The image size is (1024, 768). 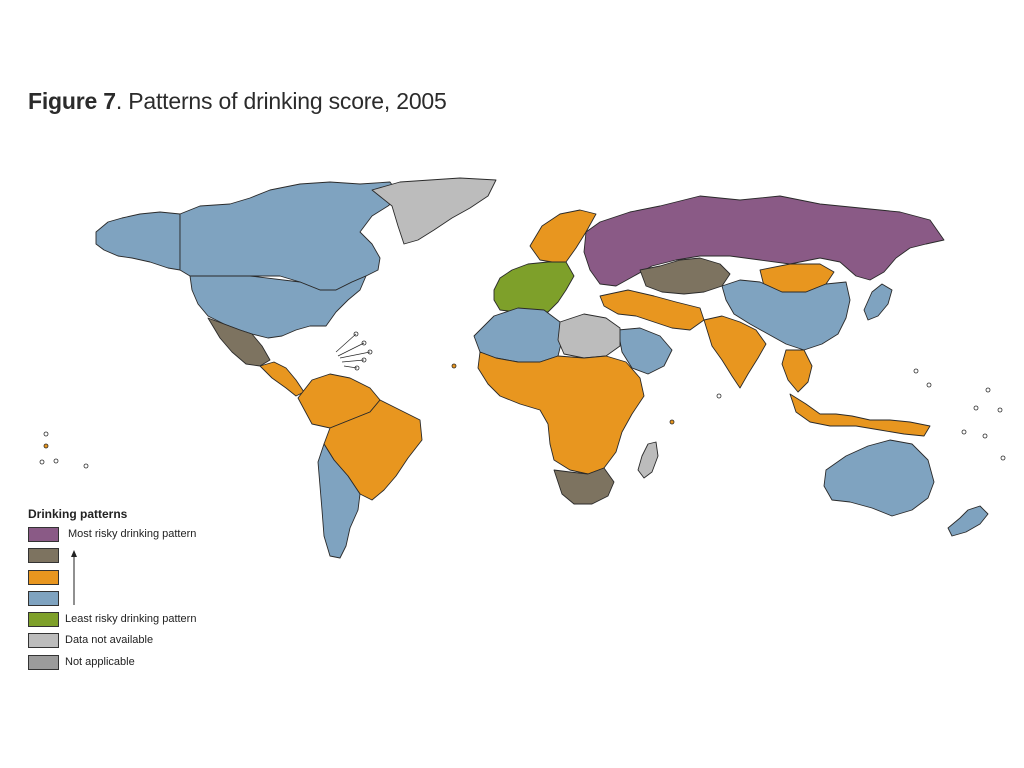 What do you see at coordinates (278, 307) in the screenshot?
I see `region-usa` at bounding box center [278, 307].